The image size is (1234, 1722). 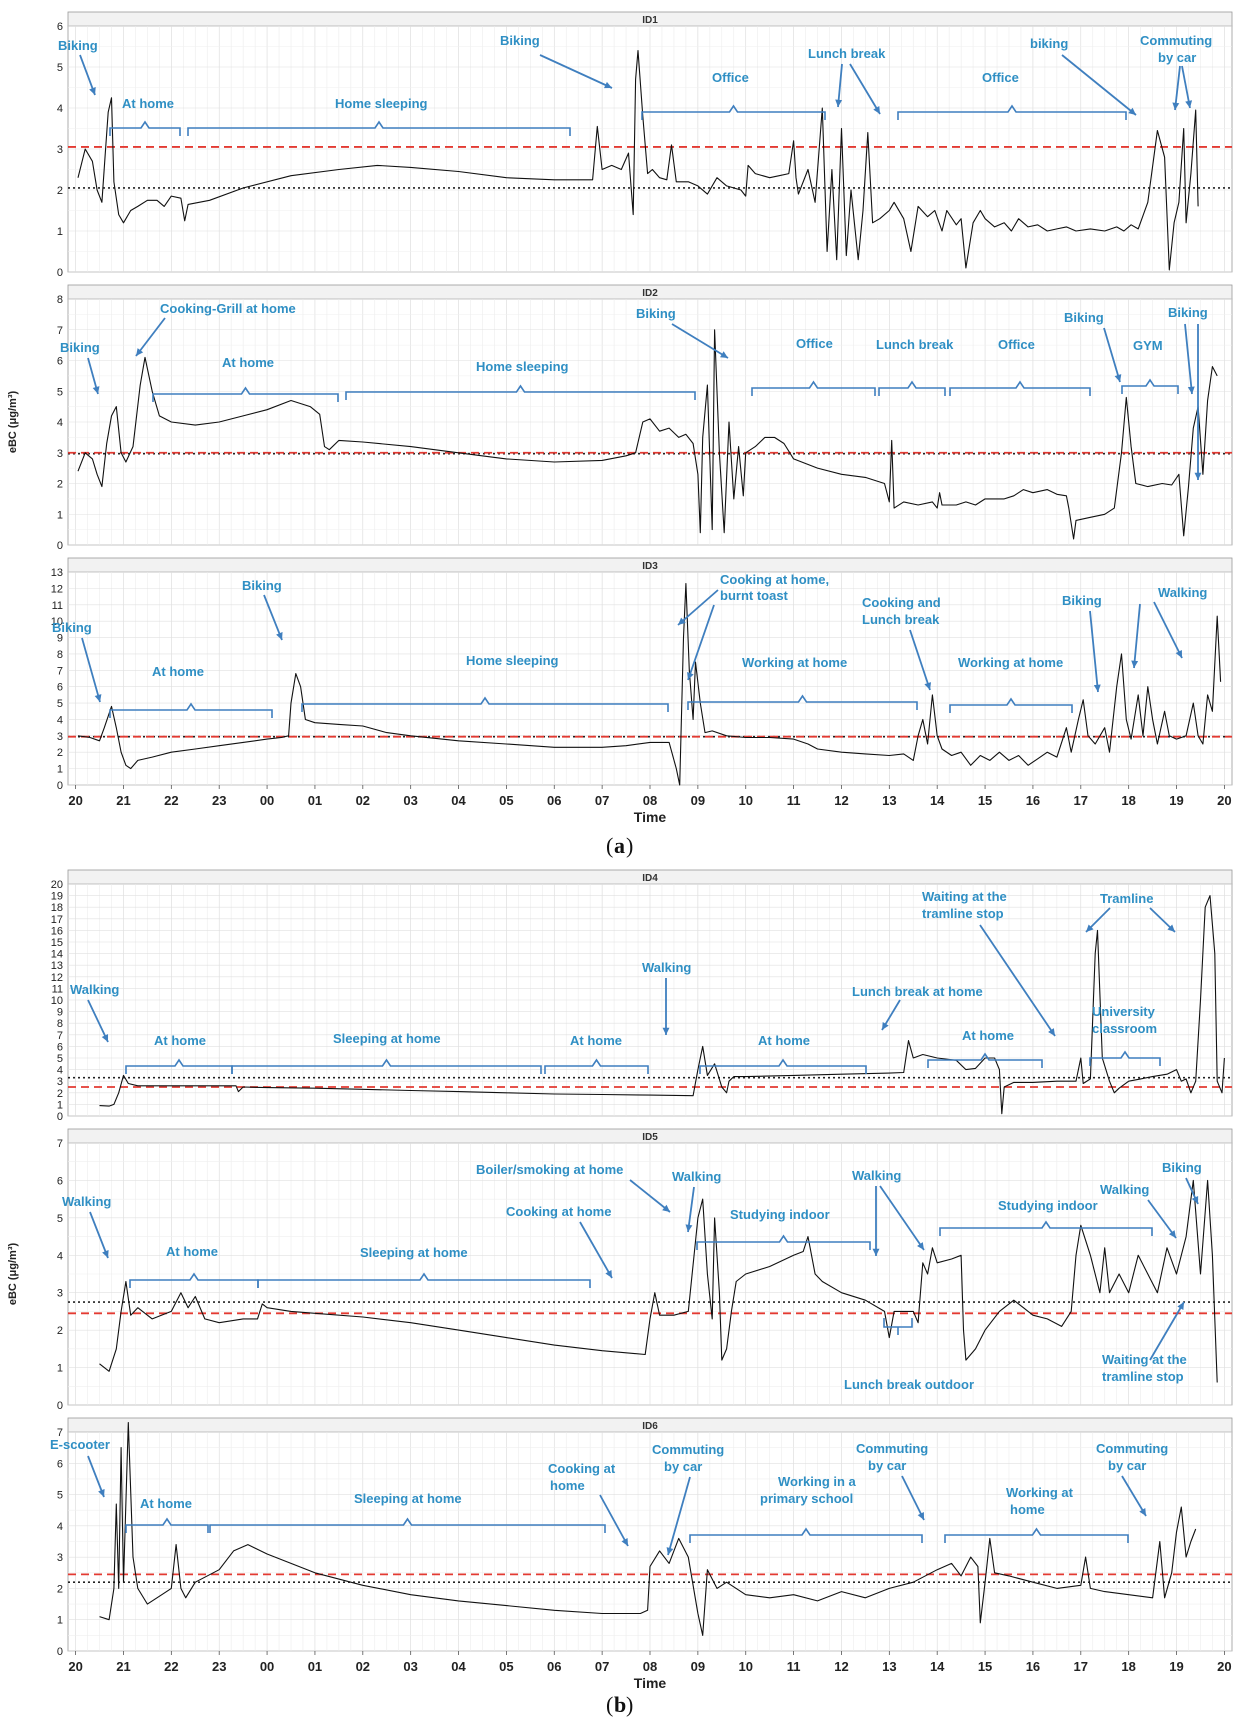 What do you see at coordinates (794, 662) in the screenshot?
I see `annot-id3-working-home: Working at home` at bounding box center [794, 662].